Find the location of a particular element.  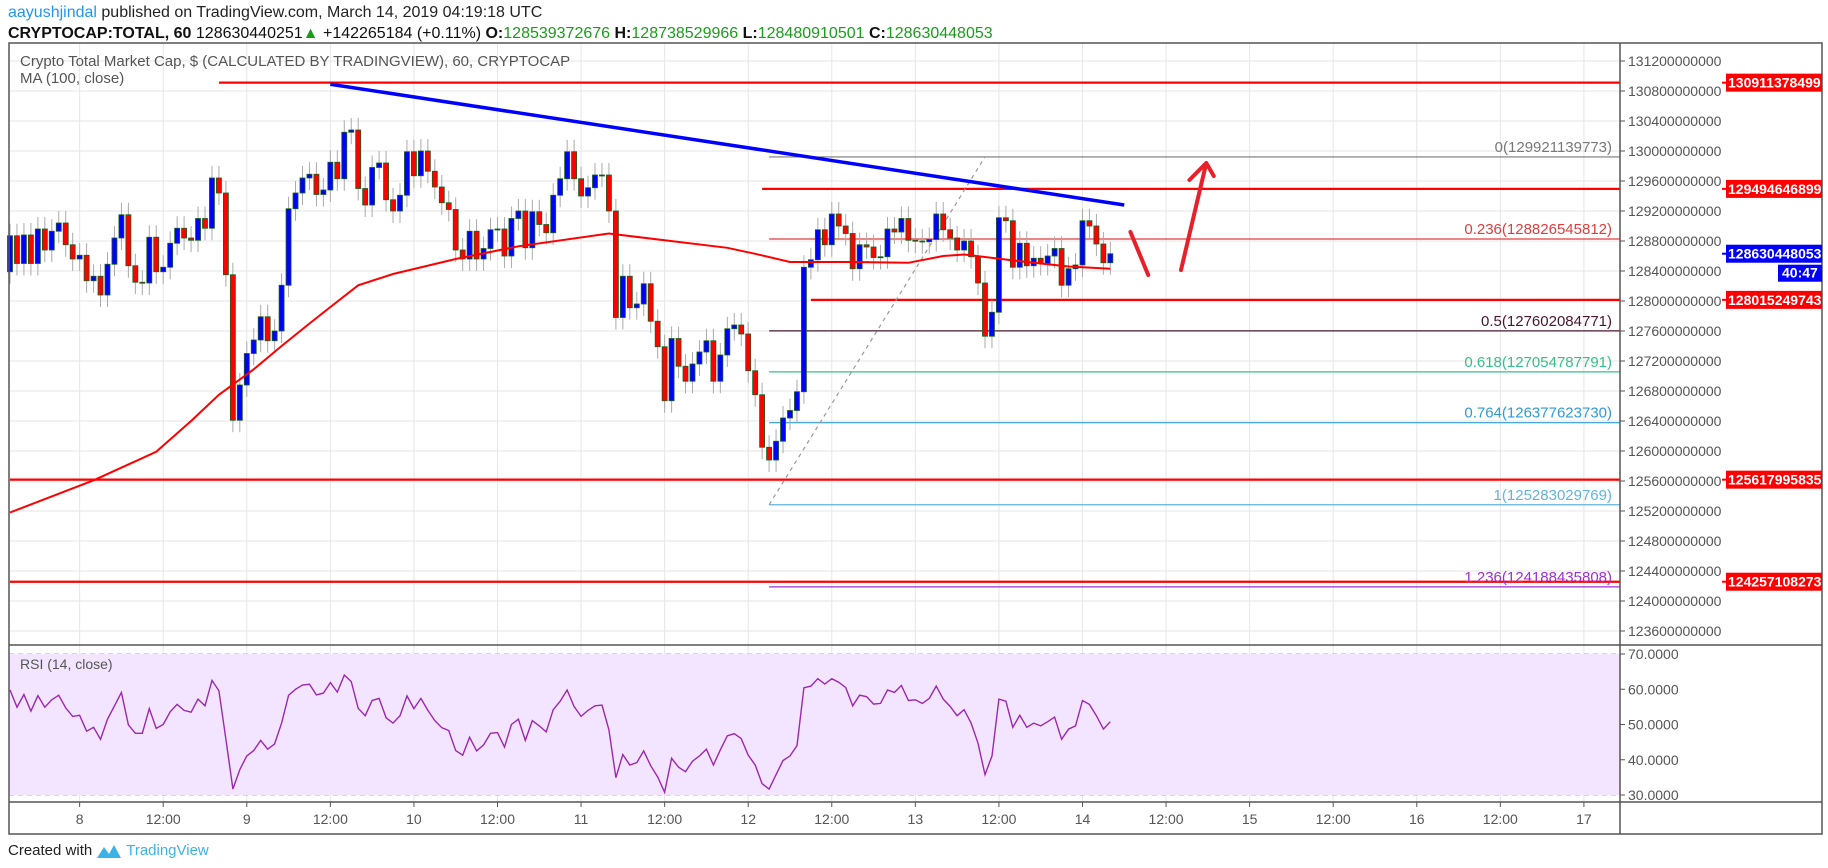

tradingview-link: TradingView is located at coordinates (167, 850).